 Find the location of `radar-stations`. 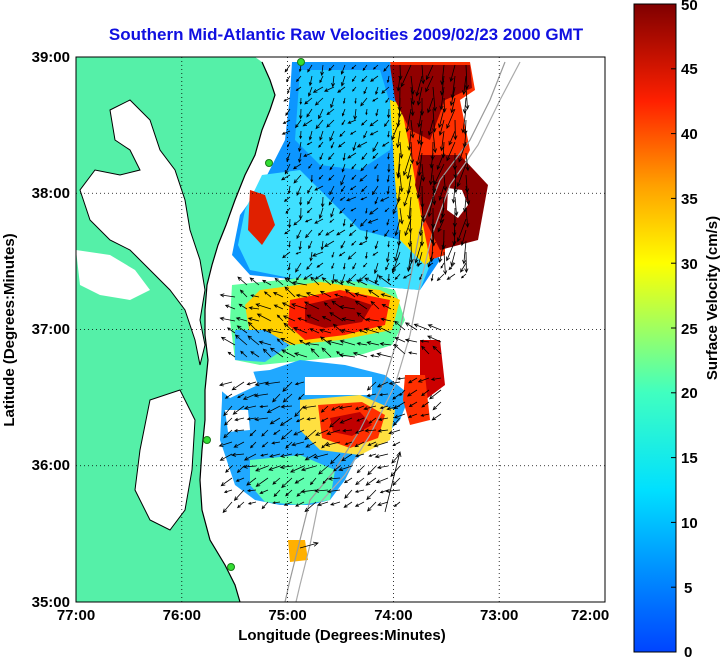

radar-stations is located at coordinates (254, 314).